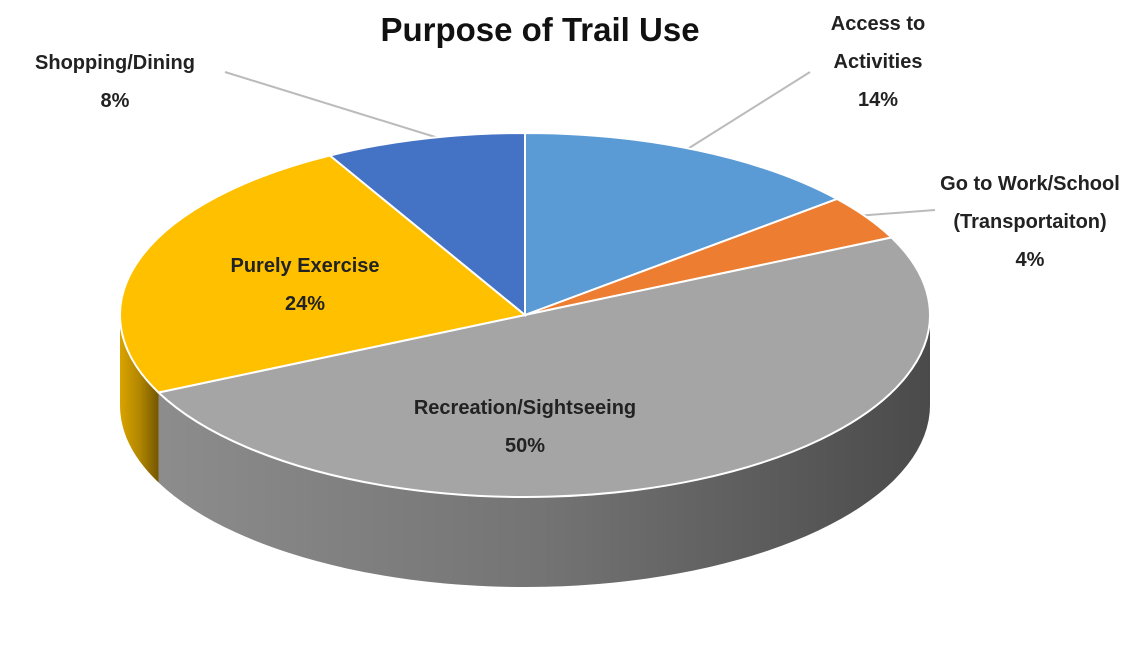  I want to click on value-label: 24%, so click(305, 304).